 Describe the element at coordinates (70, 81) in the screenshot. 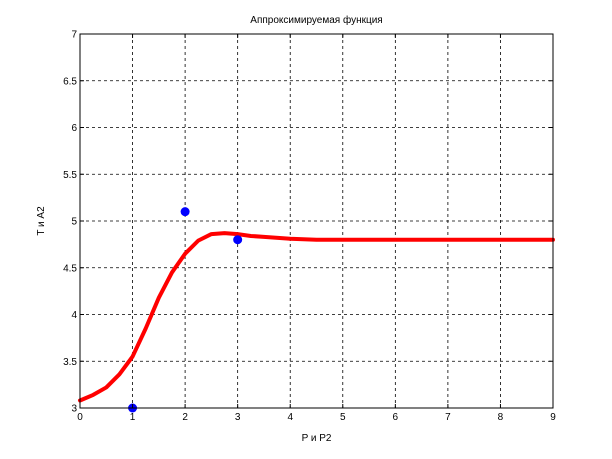

I see `y-tick-label: 6.5` at that location.